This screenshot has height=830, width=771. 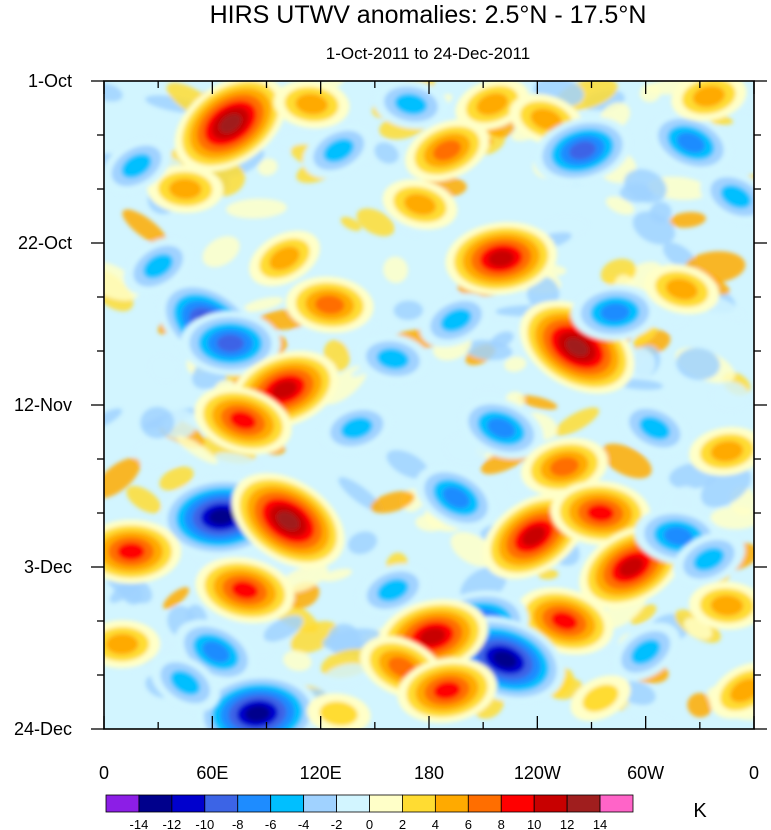 What do you see at coordinates (645, 773) in the screenshot?
I see `x-tick-label: 60W` at bounding box center [645, 773].